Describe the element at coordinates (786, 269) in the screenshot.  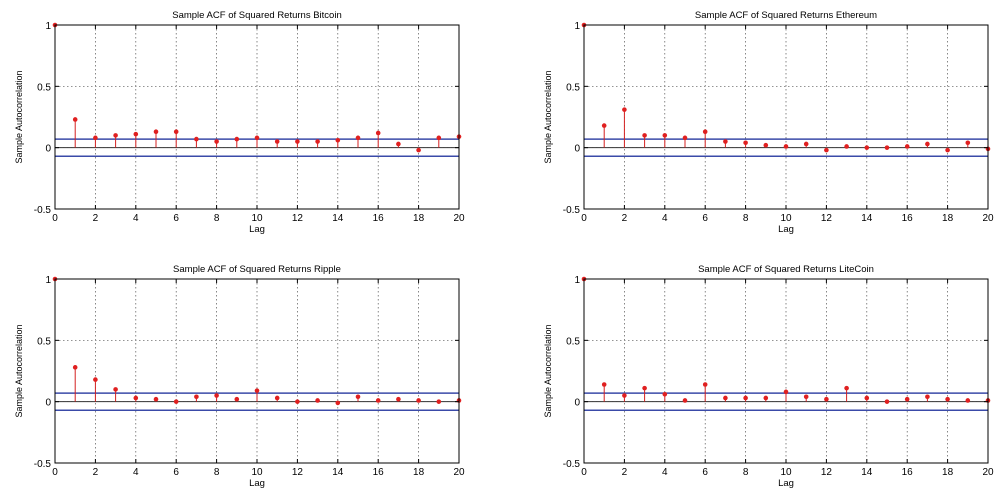
I see `chart-title: Sample ACF of Squared Returns LiteCoin` at that location.